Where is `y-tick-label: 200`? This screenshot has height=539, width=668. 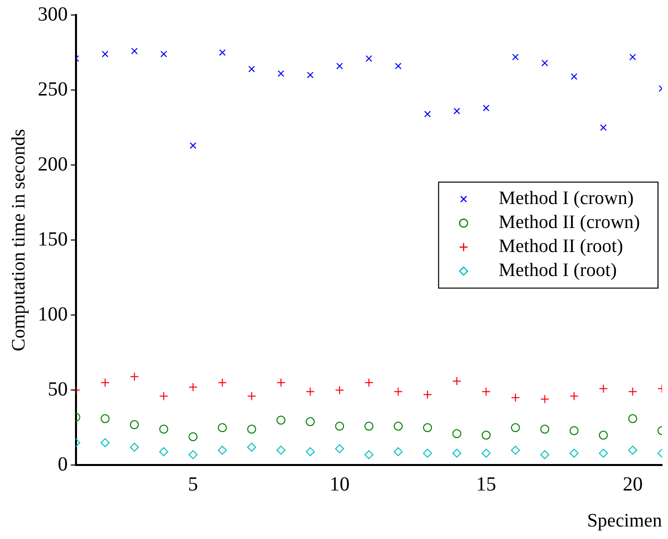 y-tick-label: 200 is located at coordinates (53, 164).